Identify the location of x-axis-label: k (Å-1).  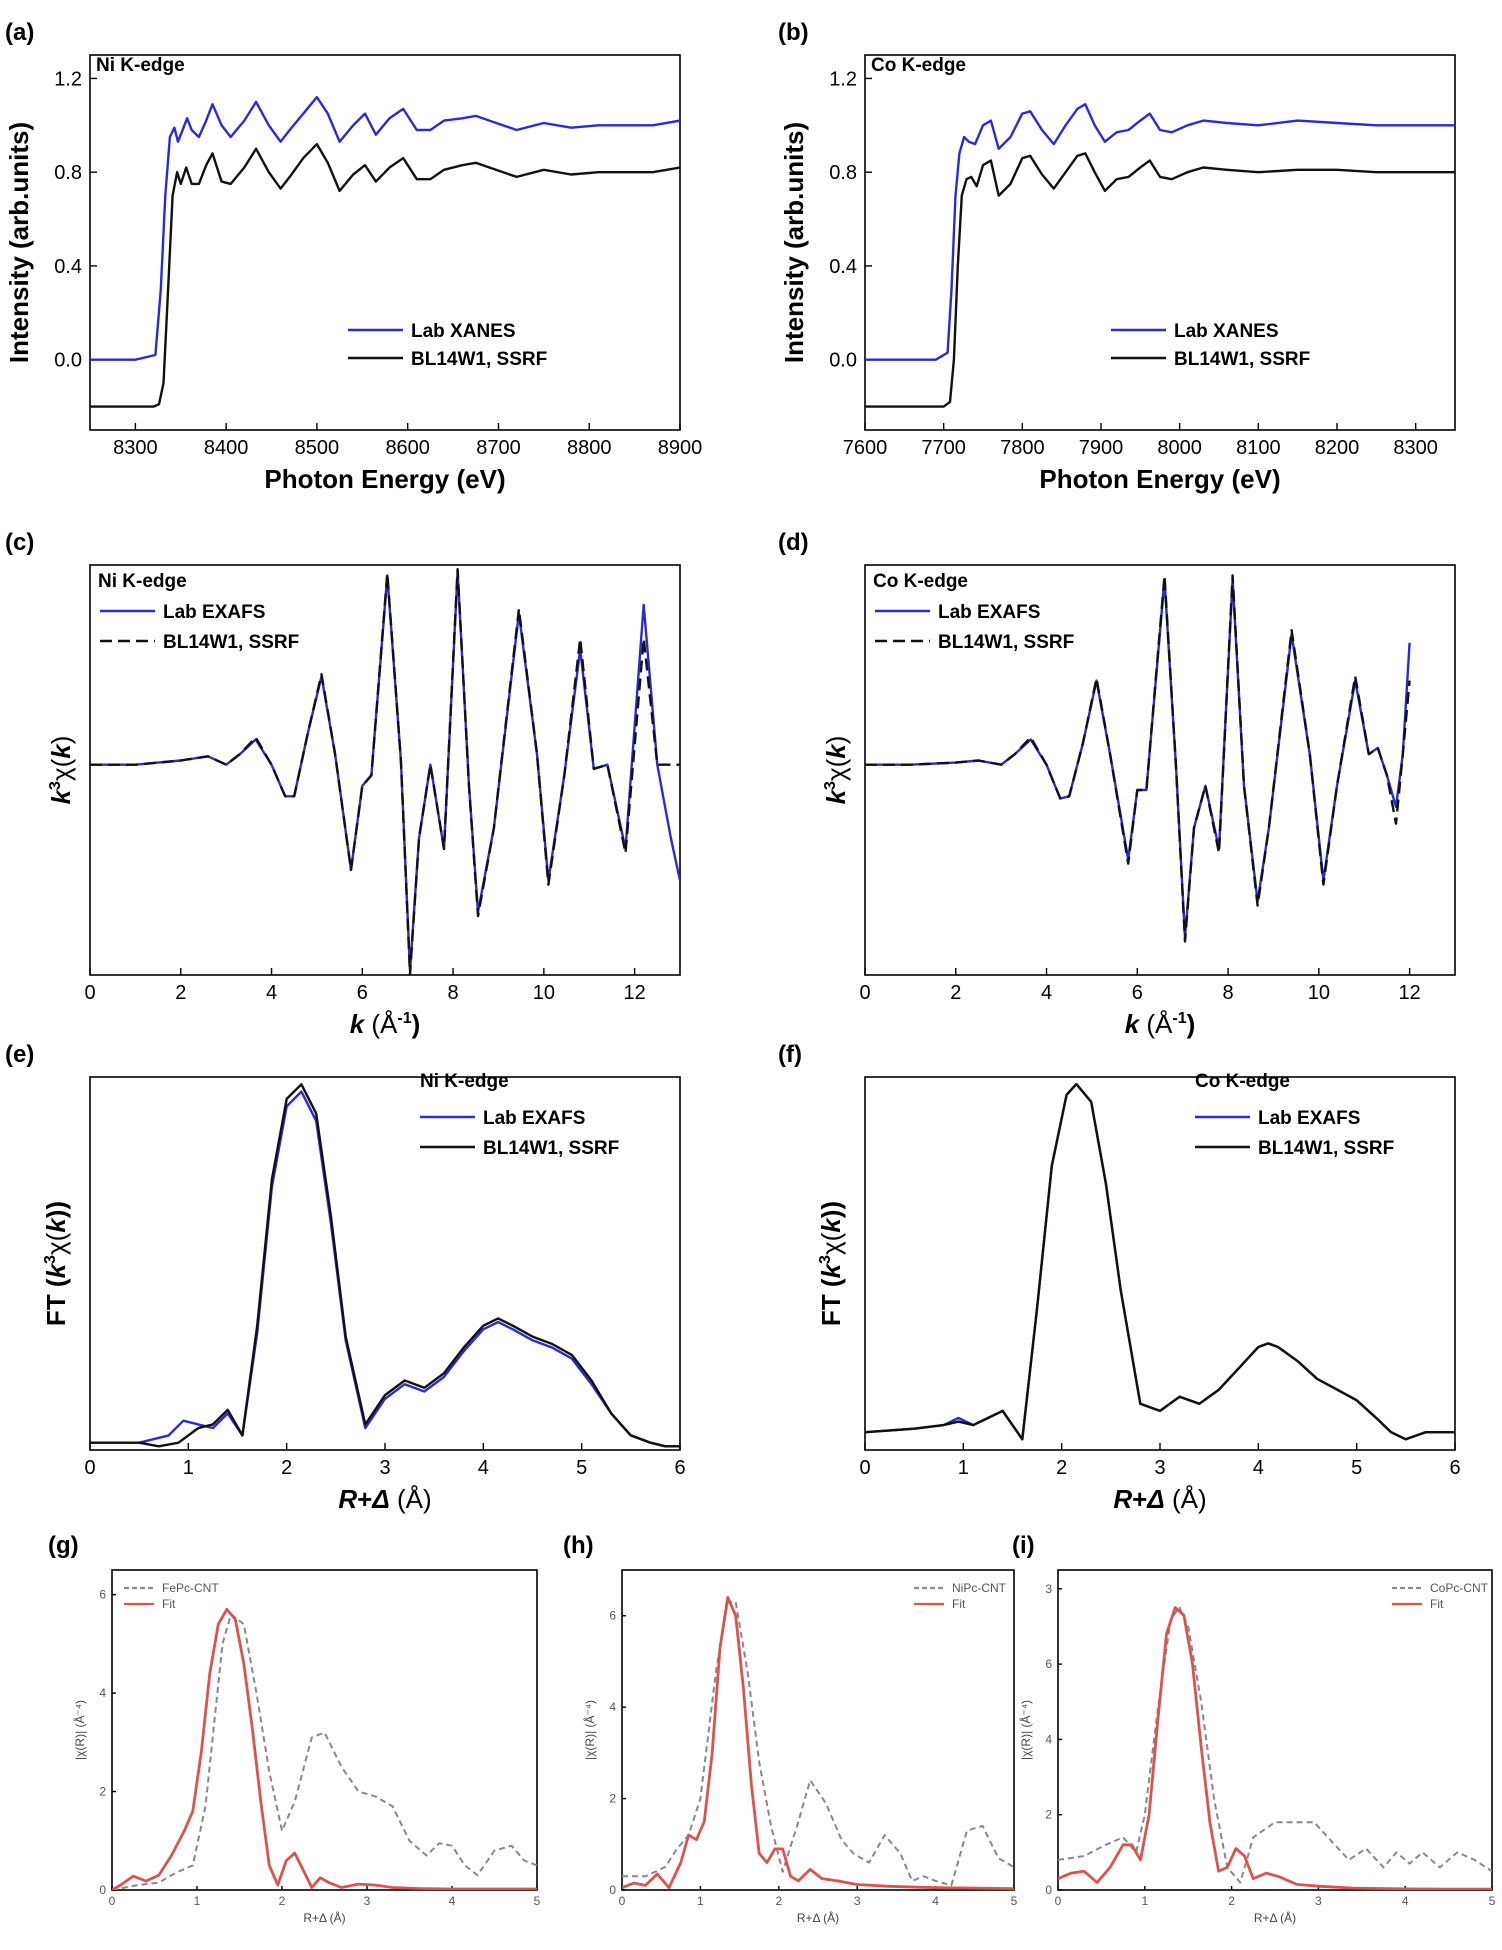
(385, 1024).